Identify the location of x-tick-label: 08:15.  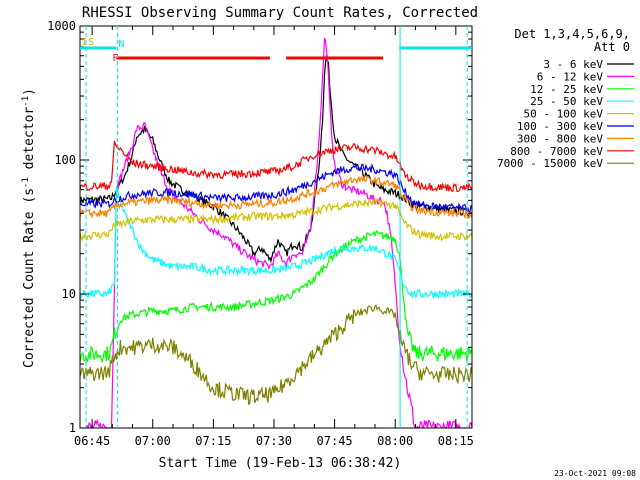
(456, 441).